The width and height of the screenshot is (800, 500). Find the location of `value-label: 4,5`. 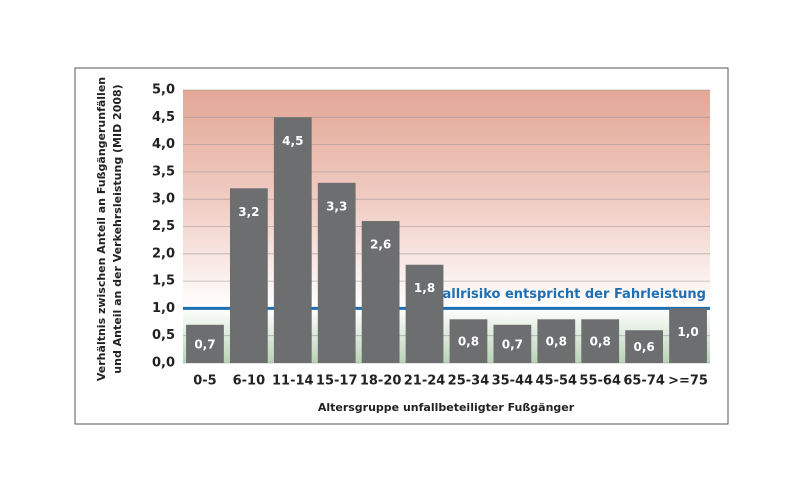

value-label: 4,5 is located at coordinates (292, 141).